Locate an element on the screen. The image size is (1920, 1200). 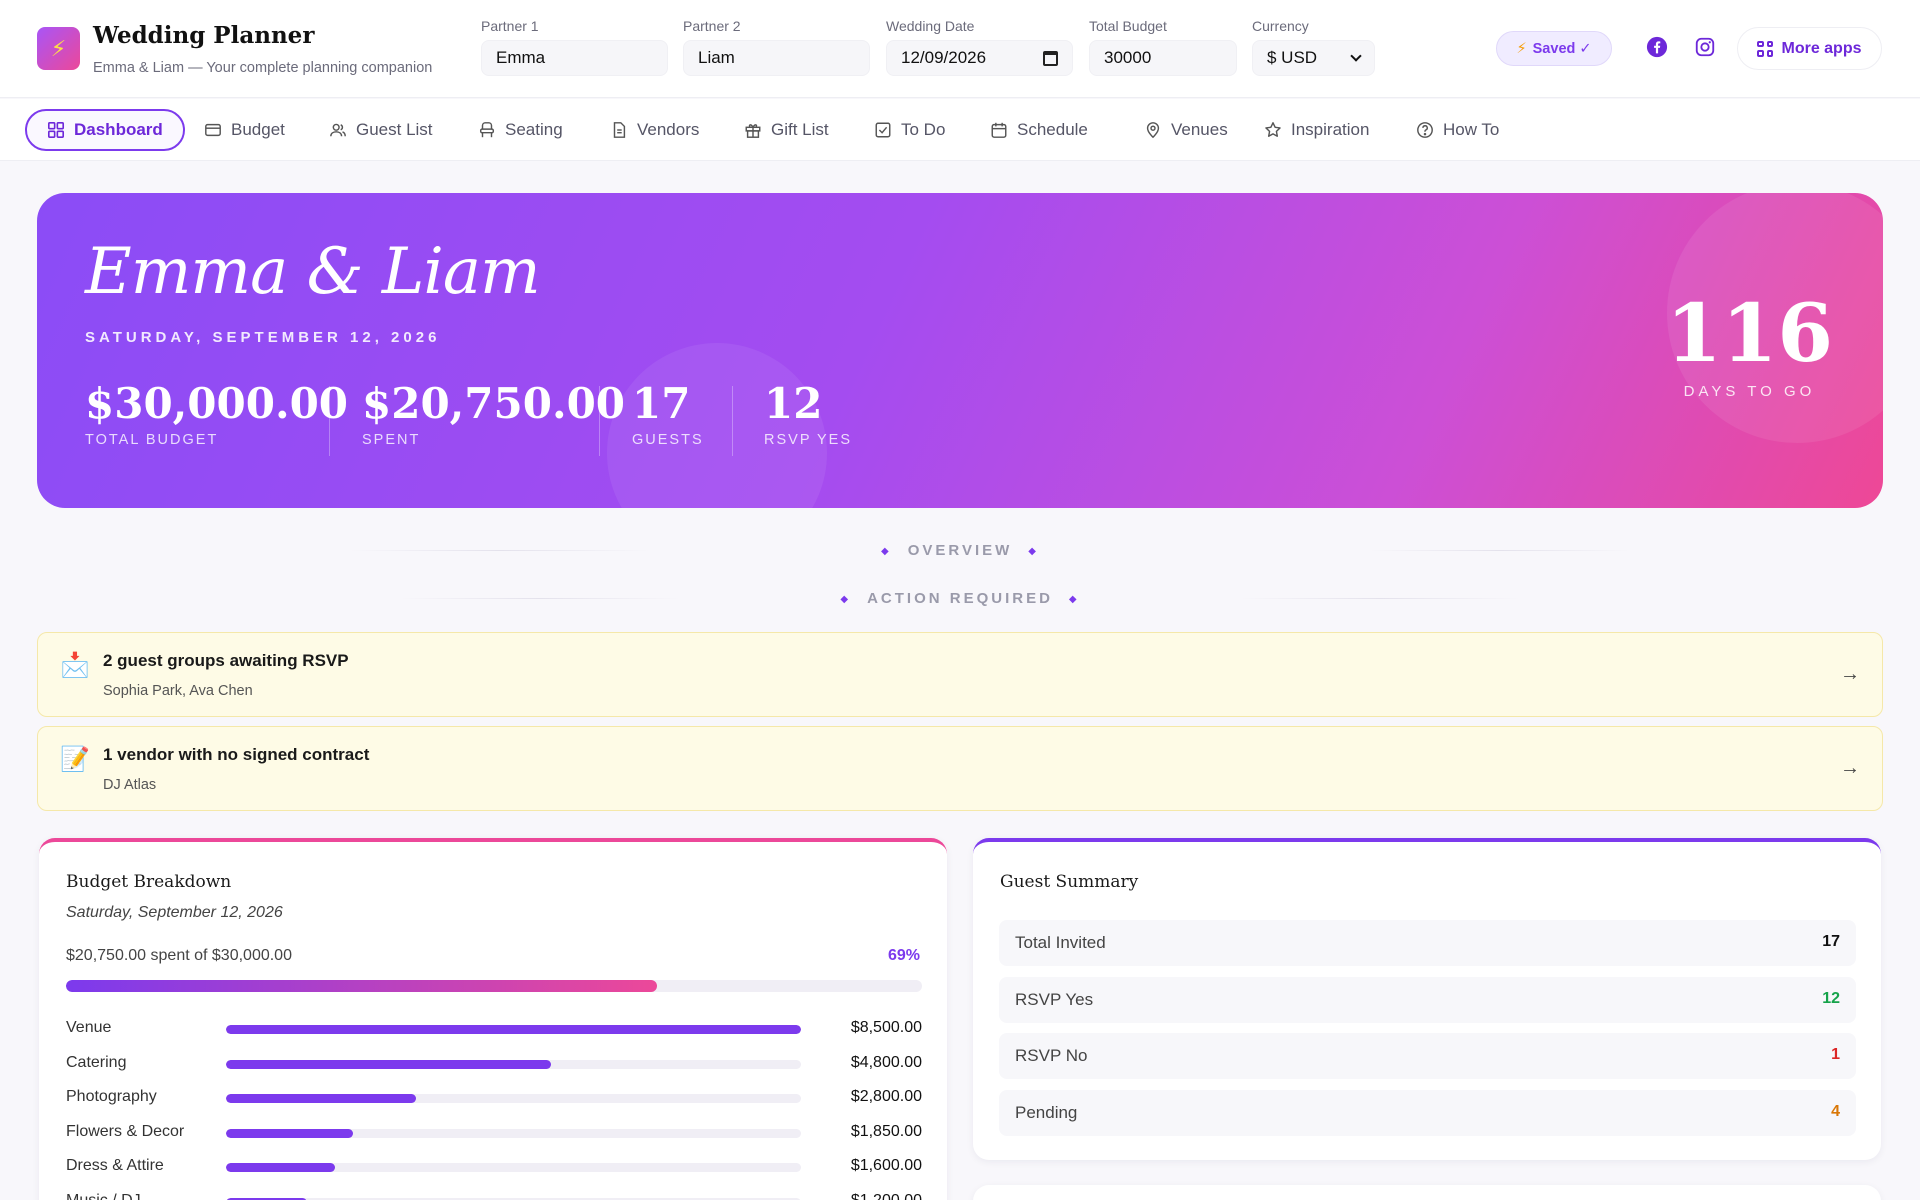
gift-icon is located at coordinates (753, 131).